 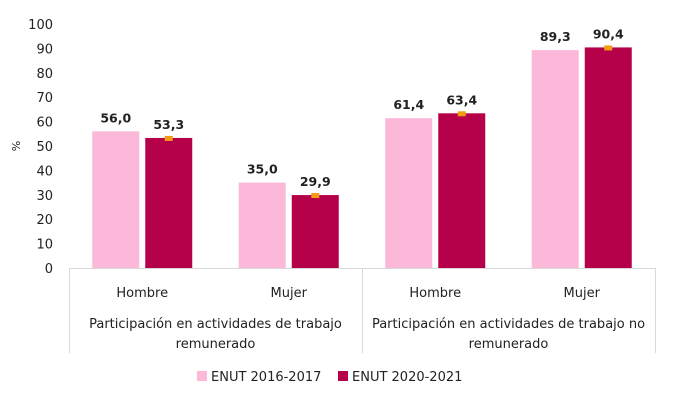 I want to click on y-tick-label: 90, so click(x=44, y=49).